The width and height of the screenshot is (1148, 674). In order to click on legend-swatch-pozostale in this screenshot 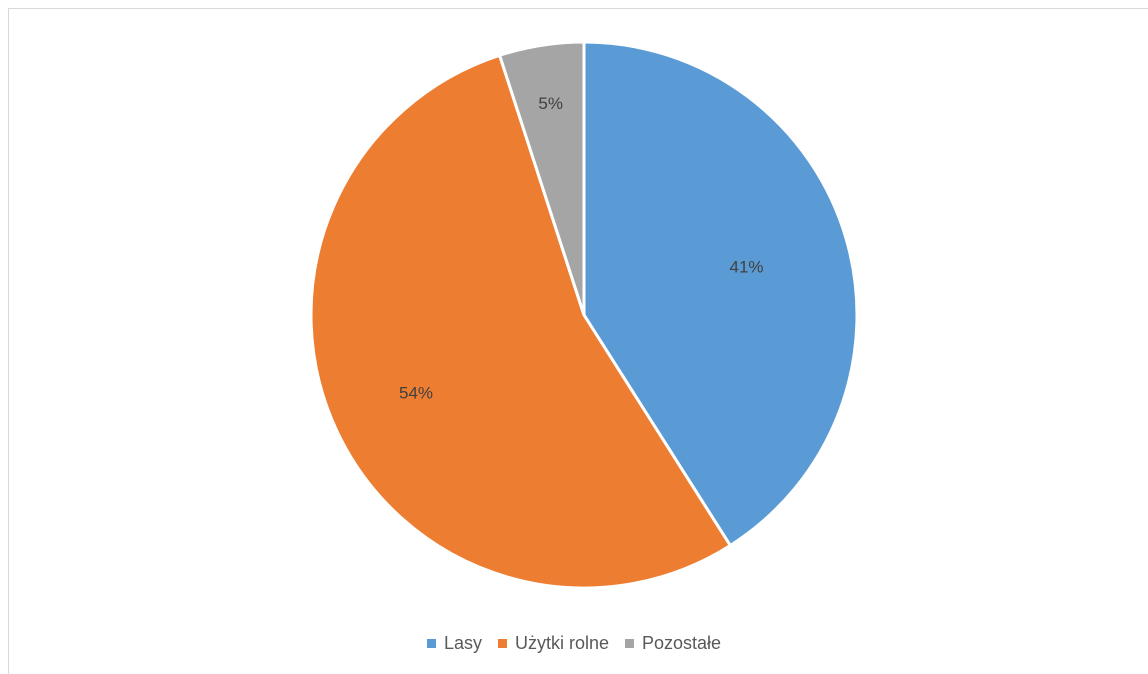, I will do `click(629, 643)`.